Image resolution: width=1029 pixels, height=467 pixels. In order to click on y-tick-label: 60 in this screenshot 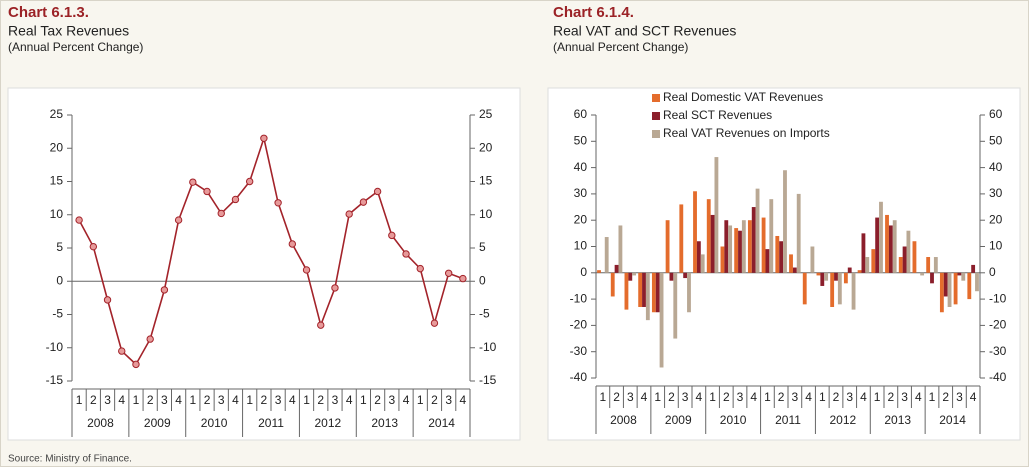, I will do `click(581, 114)`.